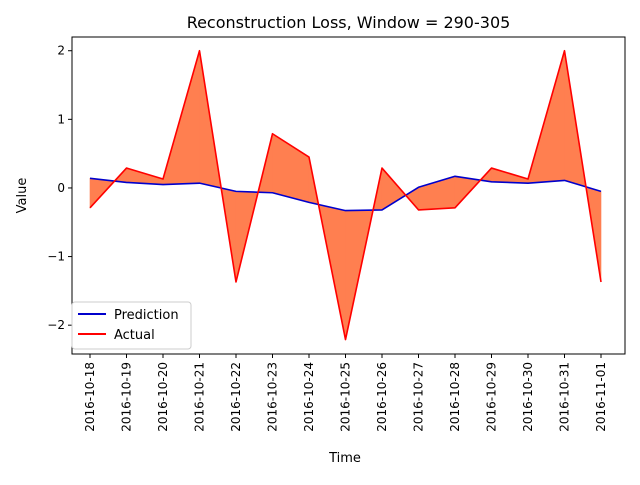 Image resolution: width=640 pixels, height=485 pixels. What do you see at coordinates (601, 397) in the screenshot?
I see `x-tick-label: 2016-11-01` at bounding box center [601, 397].